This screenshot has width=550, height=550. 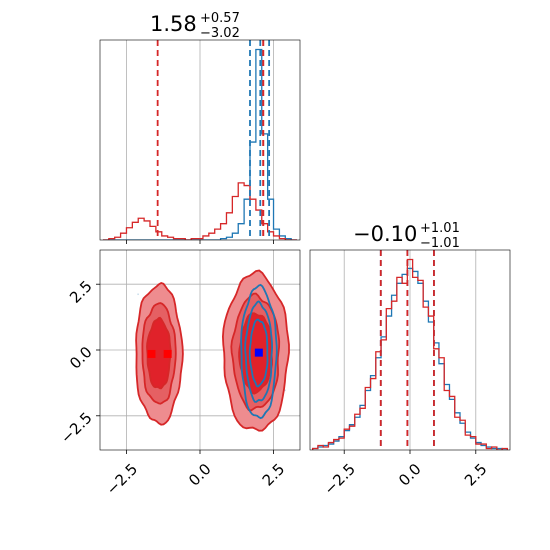 What do you see at coordinates (385, 234) in the screenshot?
I see `panel-title: −0.10` at bounding box center [385, 234].